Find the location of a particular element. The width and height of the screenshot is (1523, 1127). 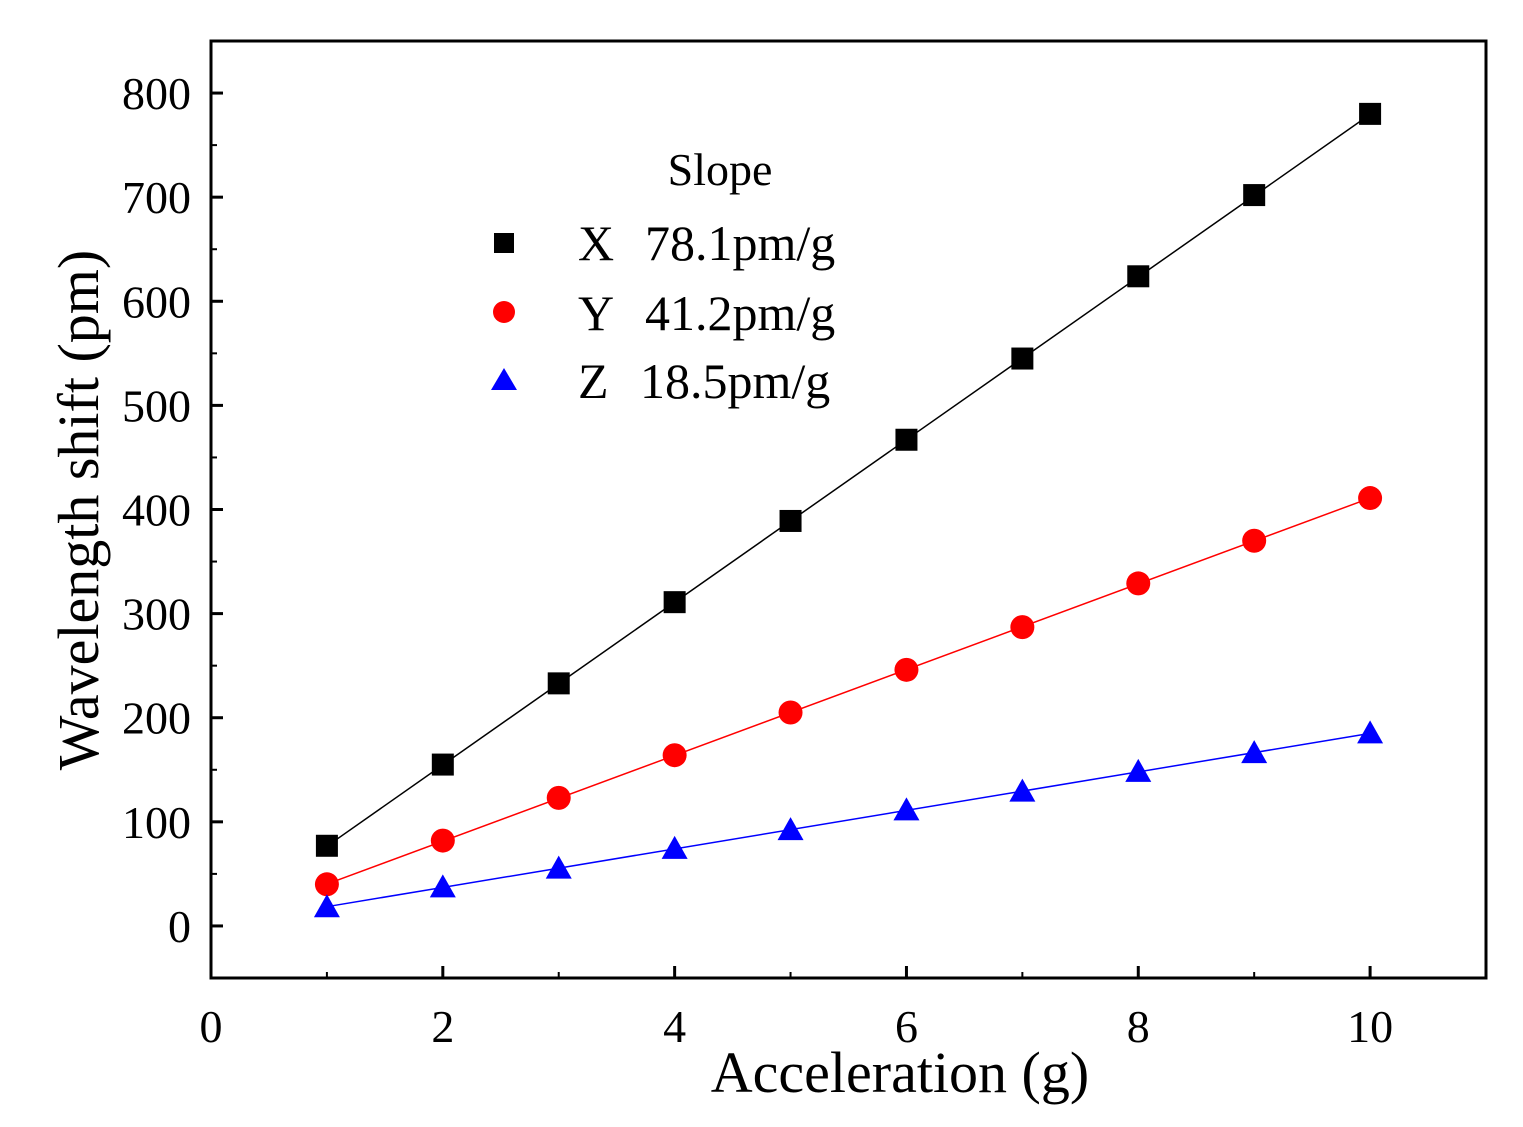

legend-axis-y: Y is located at coordinates (596, 313).